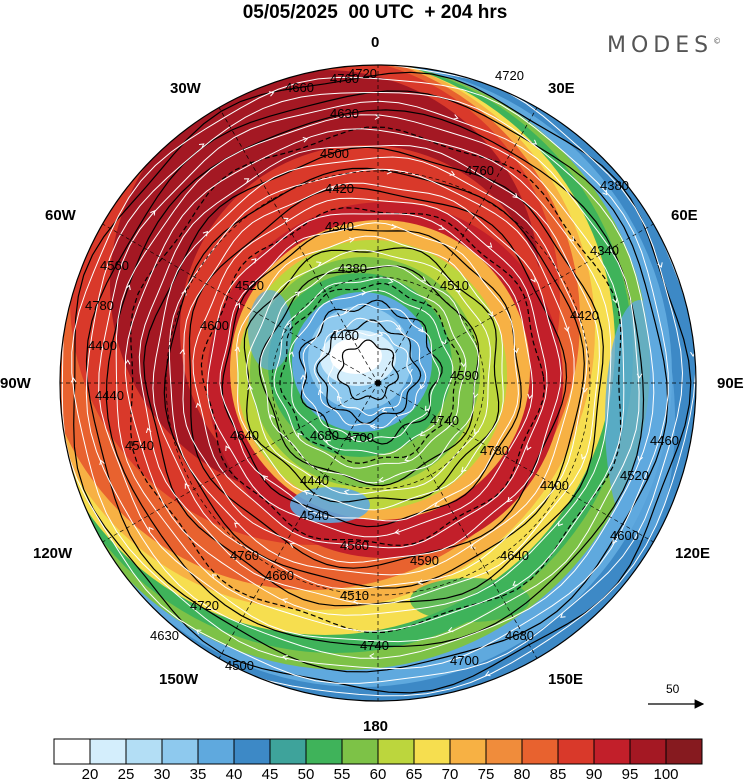 The image size is (750, 783). Describe the element at coordinates (60, 215) in the screenshot. I see `lon-label-60w: 60W` at that location.